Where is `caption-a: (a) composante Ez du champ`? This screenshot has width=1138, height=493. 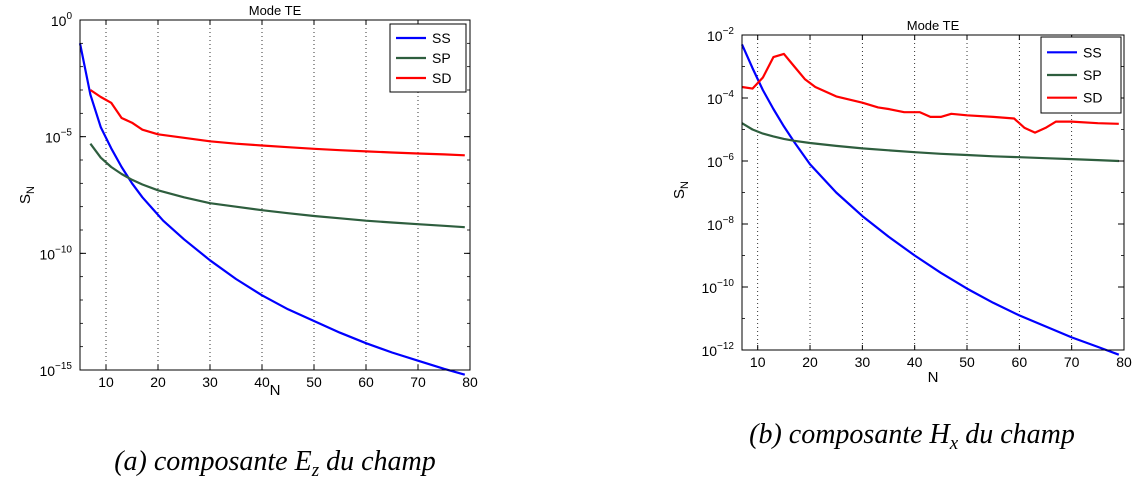
caption-a: (a) composante Ez du champ is located at coordinates (275, 463).